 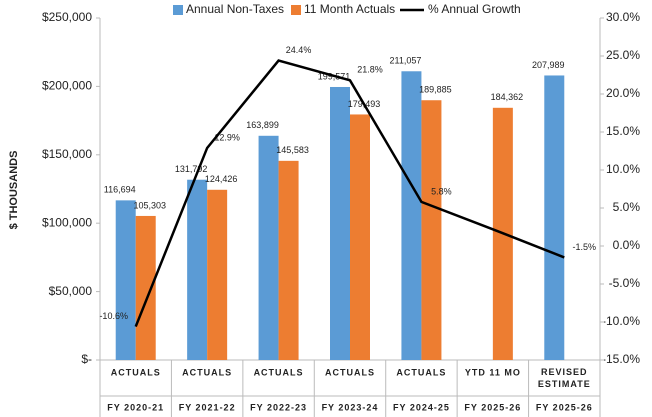 What do you see at coordinates (86, 359) in the screenshot?
I see `y-tick-label: $-` at bounding box center [86, 359].